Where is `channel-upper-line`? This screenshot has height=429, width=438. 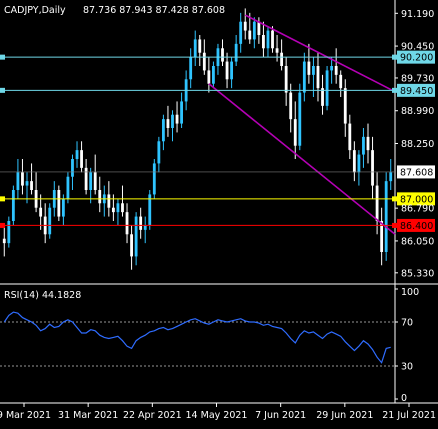
channel-upper-line is located at coordinates (320, 53).